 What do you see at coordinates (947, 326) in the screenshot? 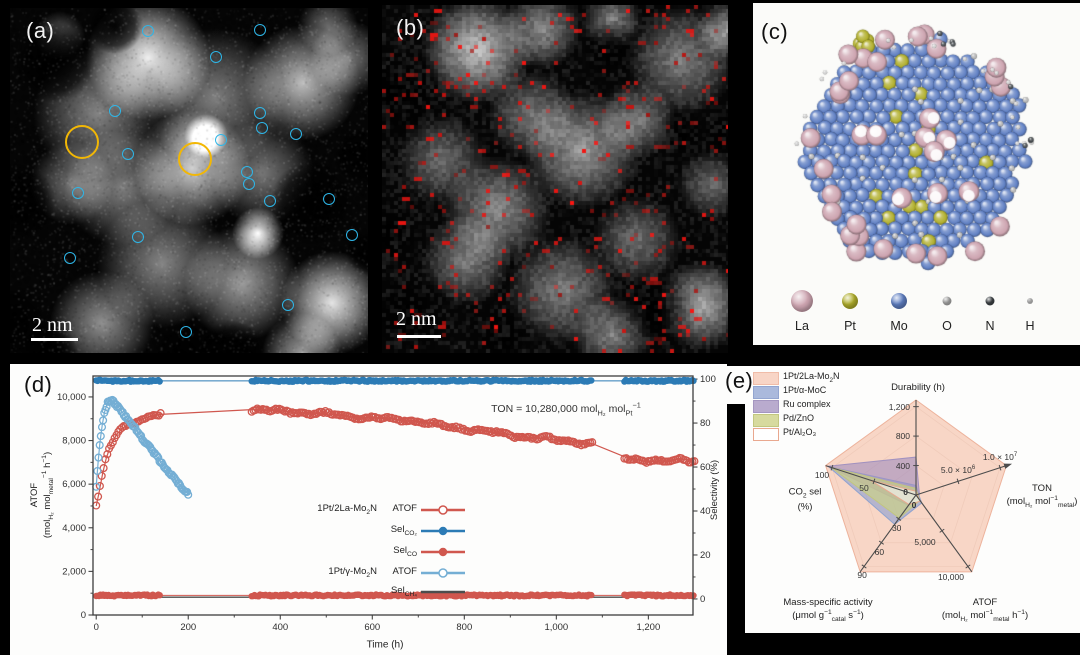
I see `element-label-o: O` at bounding box center [947, 326].